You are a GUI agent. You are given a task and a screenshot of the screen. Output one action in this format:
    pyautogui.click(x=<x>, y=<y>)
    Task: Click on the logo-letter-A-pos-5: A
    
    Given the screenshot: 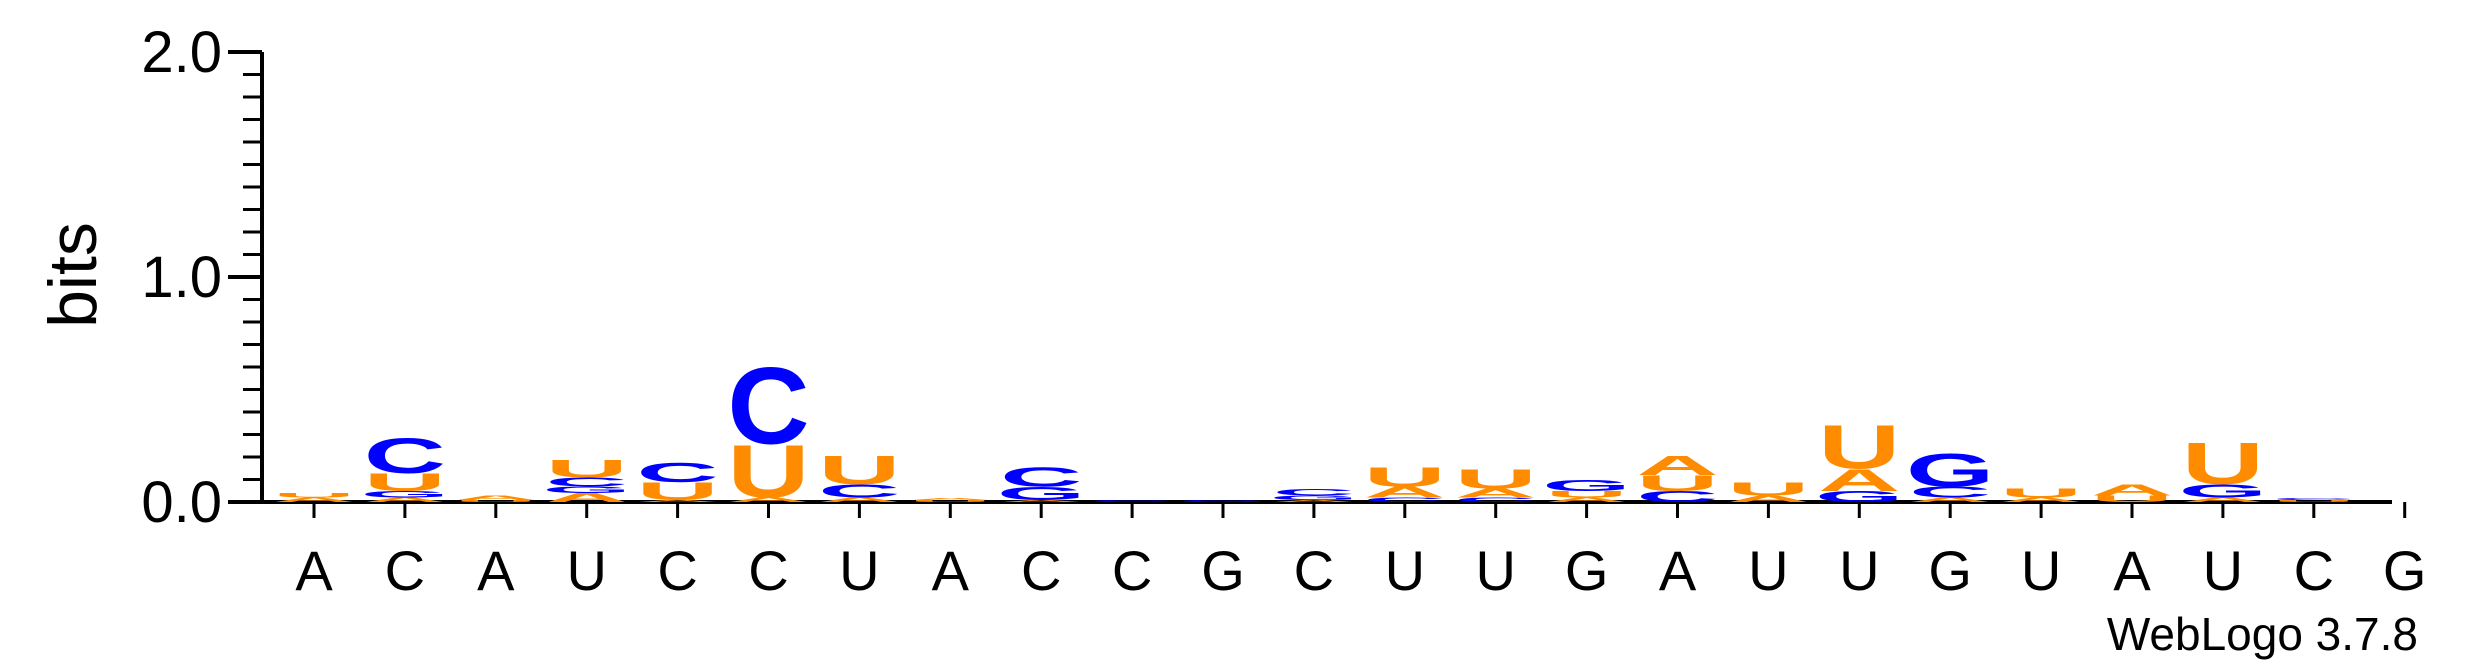 What is the action you would take?
    pyautogui.click(x=677, y=500)
    